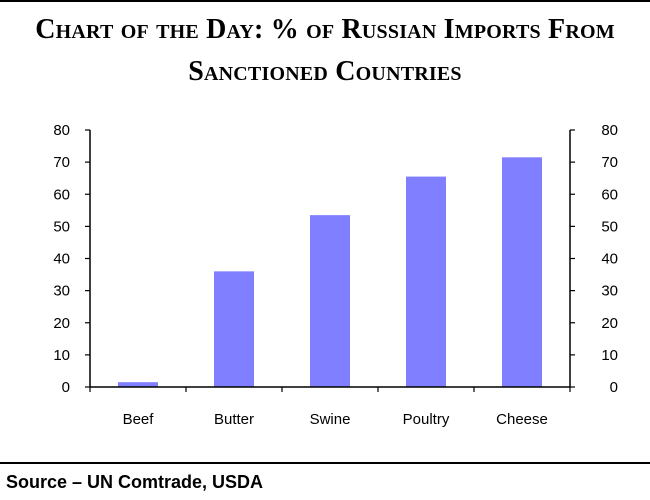 Image resolution: width=650 pixels, height=500 pixels. Describe the element at coordinates (609, 323) in the screenshot. I see `y-tick-label-right: 20` at that location.